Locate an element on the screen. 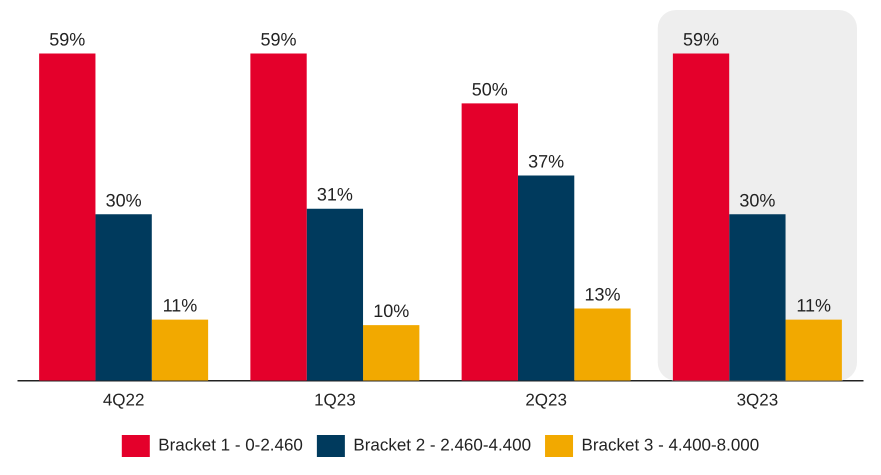 Image resolution: width=881 pixels, height=475 pixels. data-label: 10% is located at coordinates (391, 311).